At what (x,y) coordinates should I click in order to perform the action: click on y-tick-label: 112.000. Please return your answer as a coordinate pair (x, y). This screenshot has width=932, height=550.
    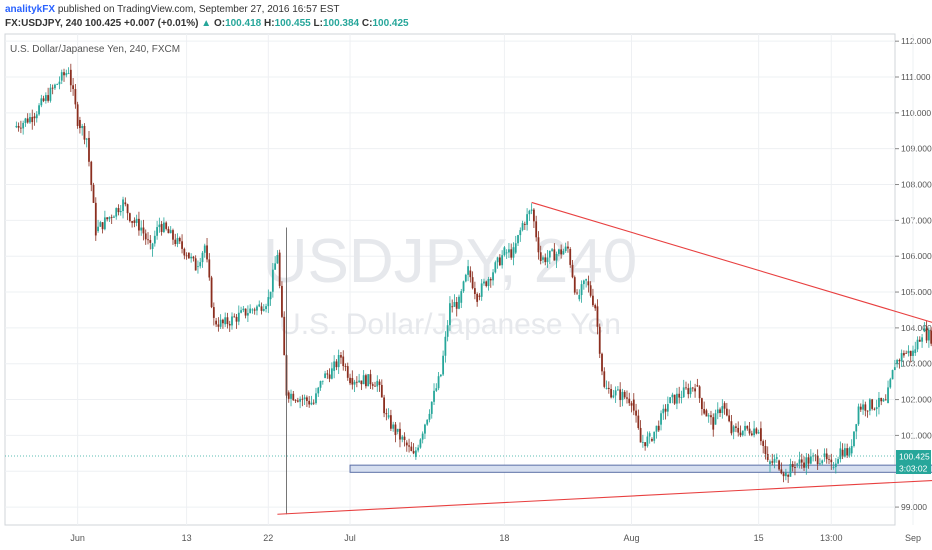
    Looking at the image, I should click on (916, 41).